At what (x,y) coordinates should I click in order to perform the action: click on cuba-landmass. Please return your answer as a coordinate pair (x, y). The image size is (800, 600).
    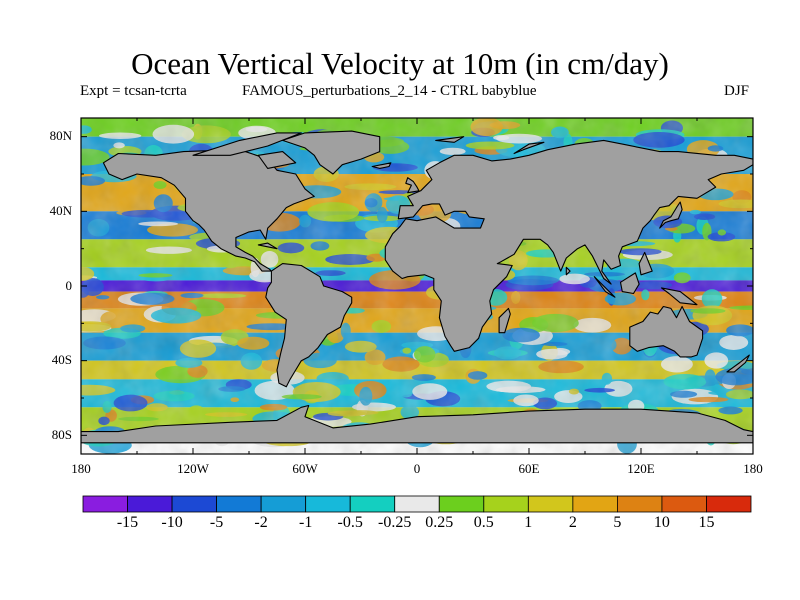
    Looking at the image, I should click on (267, 246).